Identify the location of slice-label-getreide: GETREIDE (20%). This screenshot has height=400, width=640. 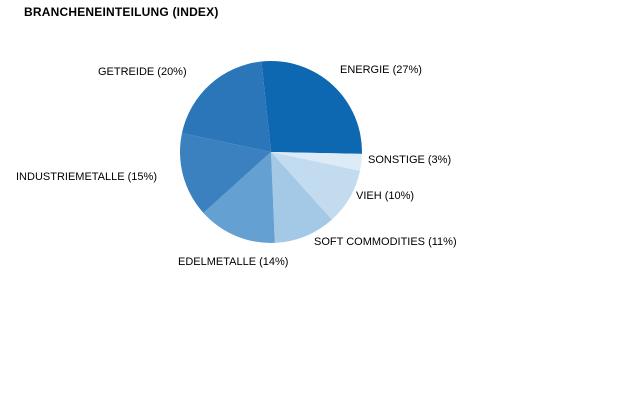
(142, 72).